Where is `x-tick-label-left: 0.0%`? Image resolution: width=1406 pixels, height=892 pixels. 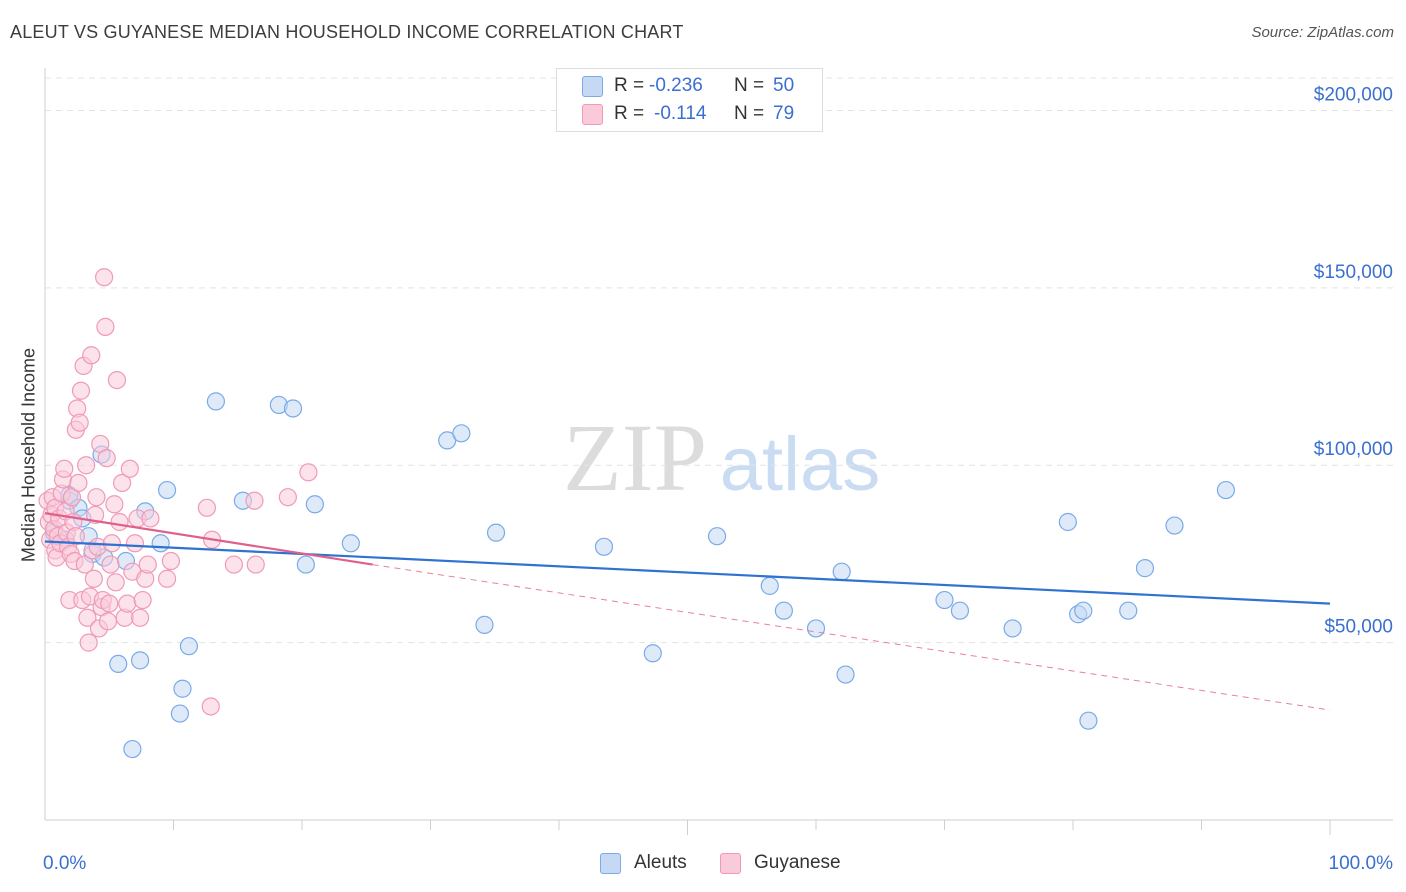 x-tick-label-left: 0.0% is located at coordinates (64, 863).